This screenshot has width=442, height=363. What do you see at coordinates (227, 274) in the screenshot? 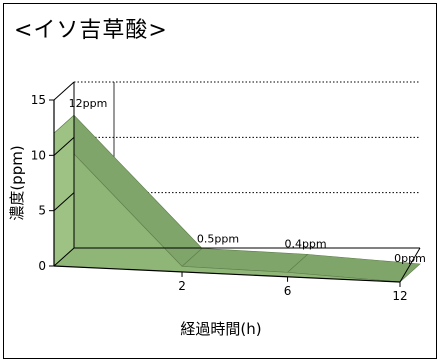
I see `x-axis` at bounding box center [227, 274].